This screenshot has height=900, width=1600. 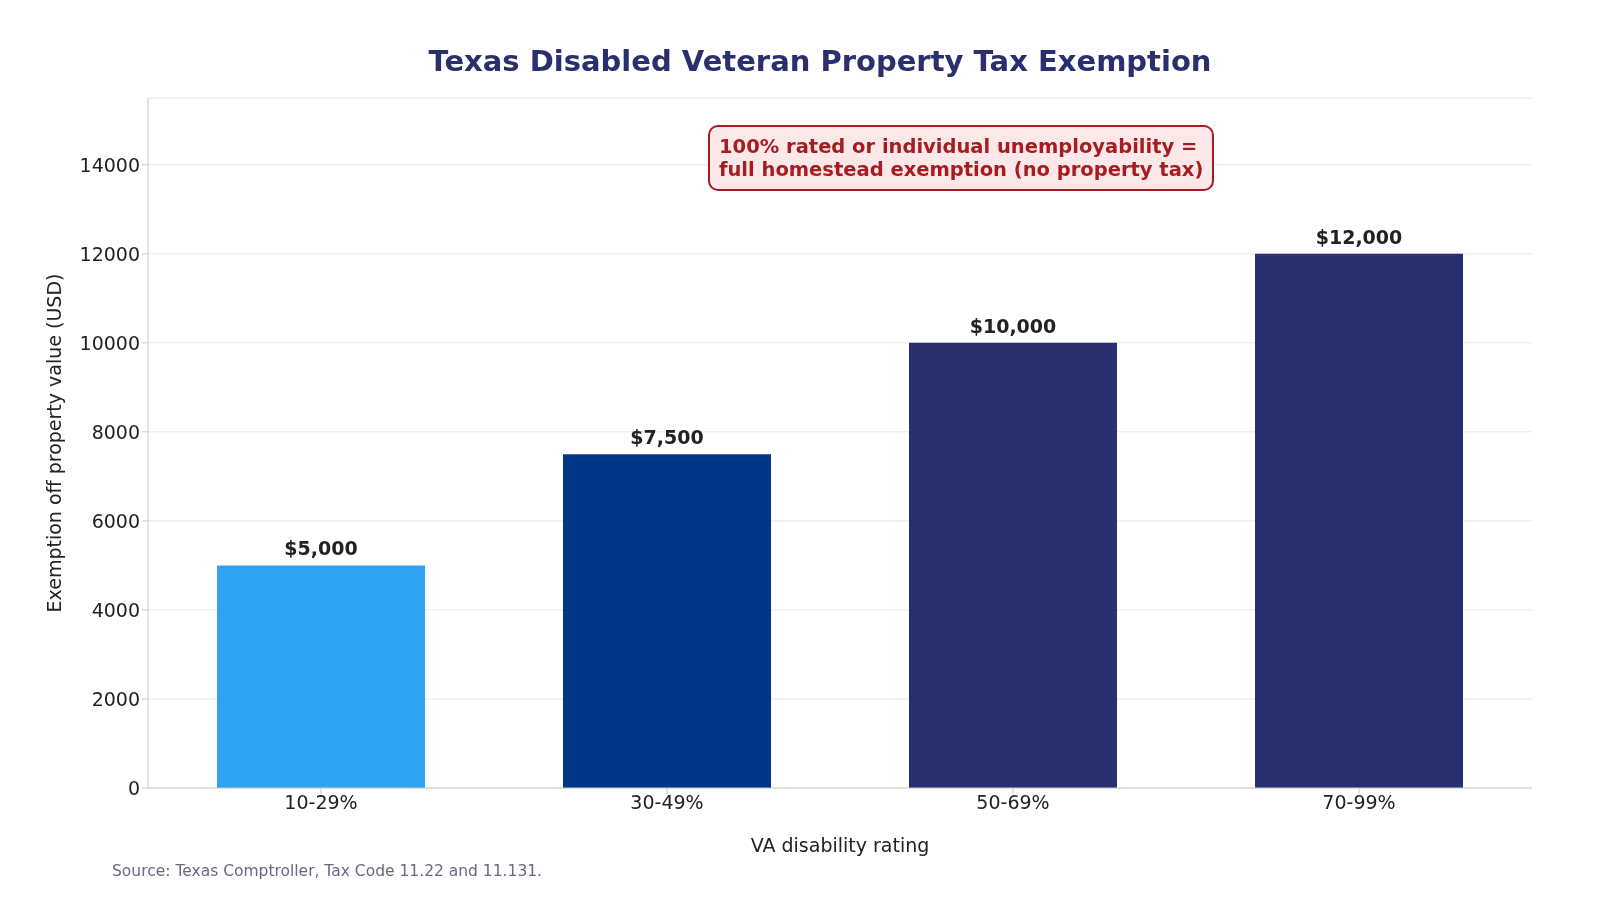 What do you see at coordinates (109, 164) in the screenshot?
I see `y-tick-label: 14000` at bounding box center [109, 164].